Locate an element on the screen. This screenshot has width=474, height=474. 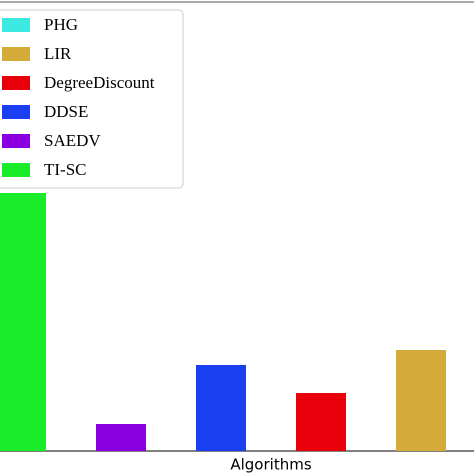
legend-label: DDSE is located at coordinates (66, 111).